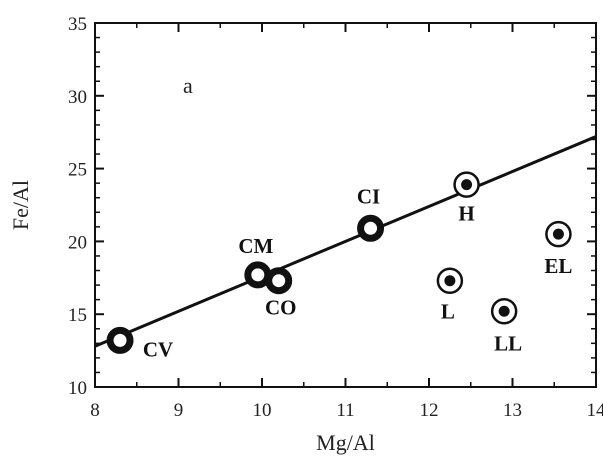 The image size is (603, 461). Describe the element at coordinates (345, 442) in the screenshot. I see `x-axis-title: Mg/Al` at that location.